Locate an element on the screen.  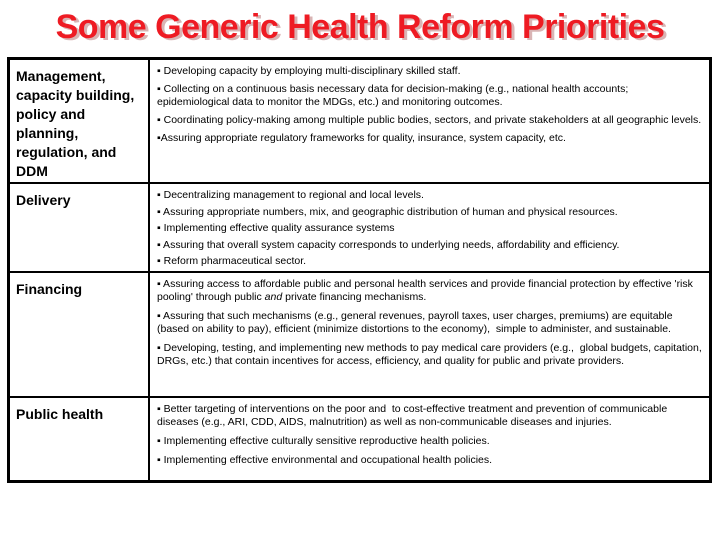
bullet-text: private financing mechanisms. is located at coordinates (354, 297).